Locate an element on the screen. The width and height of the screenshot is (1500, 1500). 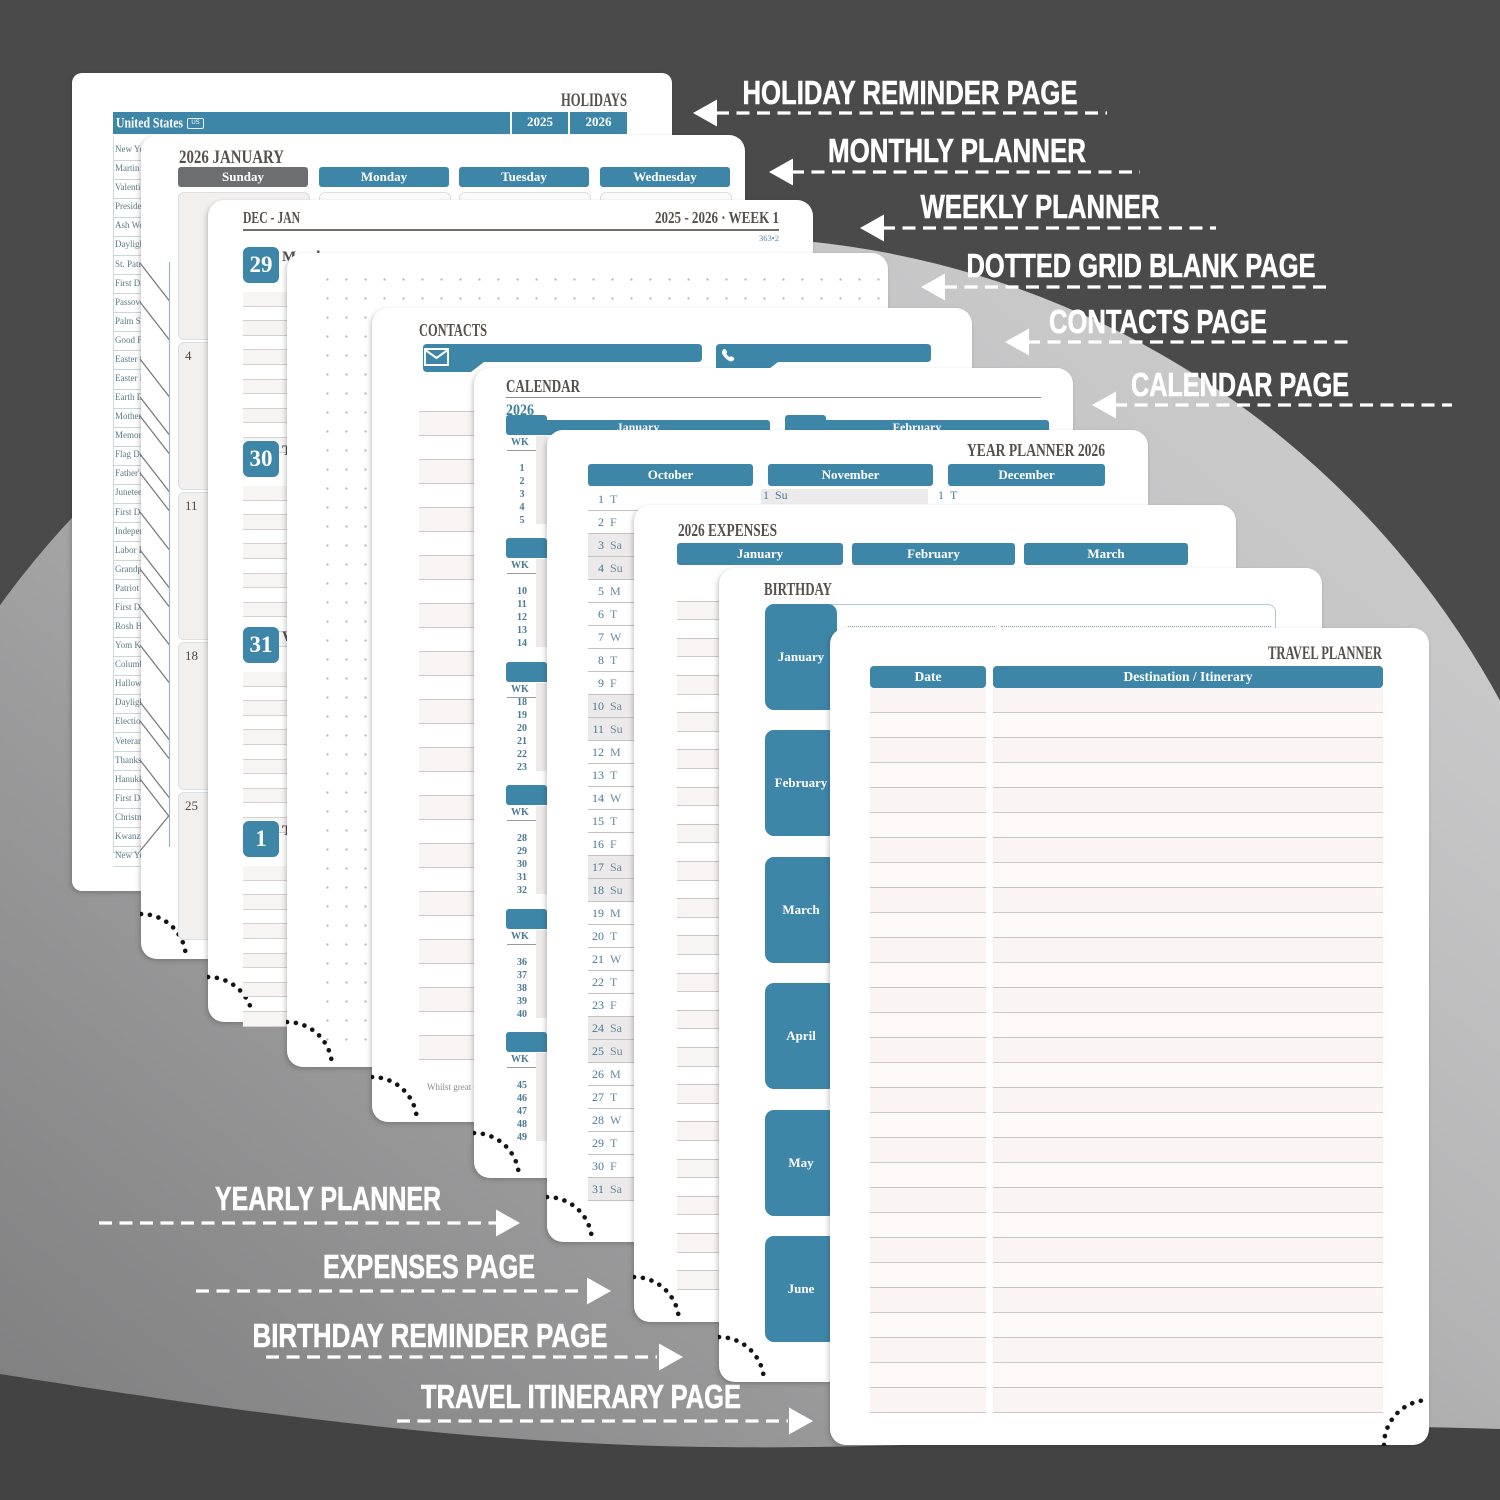
svg-text: TRAVEL ITINERARY PAGE is located at coordinates (581, 1396).